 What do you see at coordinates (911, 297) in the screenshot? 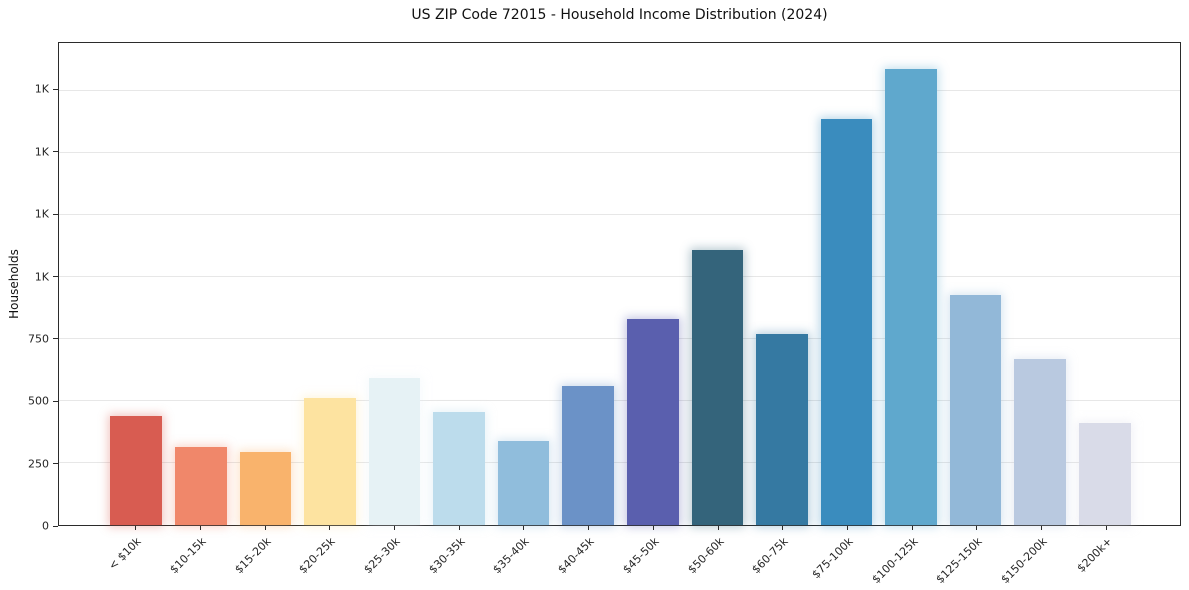
I see `bar-100-125k` at bounding box center [911, 297].